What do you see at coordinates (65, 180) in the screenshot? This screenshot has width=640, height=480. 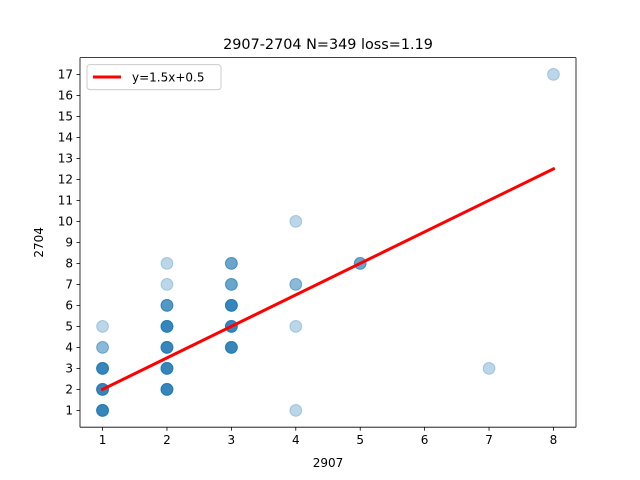 I see `y-tick-label: 12` at bounding box center [65, 180].